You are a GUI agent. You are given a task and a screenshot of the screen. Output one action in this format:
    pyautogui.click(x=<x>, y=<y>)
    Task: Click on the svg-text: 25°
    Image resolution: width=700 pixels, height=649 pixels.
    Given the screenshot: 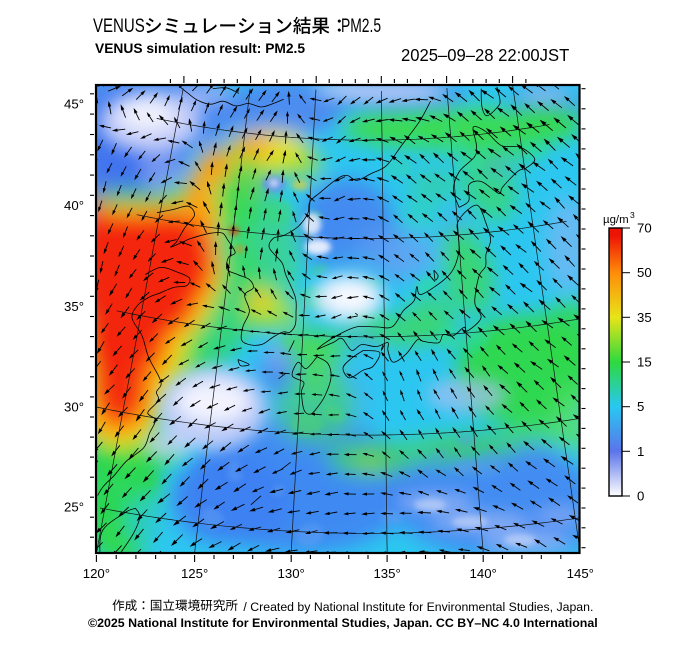 What is the action you would take?
    pyautogui.click(x=74, y=507)
    